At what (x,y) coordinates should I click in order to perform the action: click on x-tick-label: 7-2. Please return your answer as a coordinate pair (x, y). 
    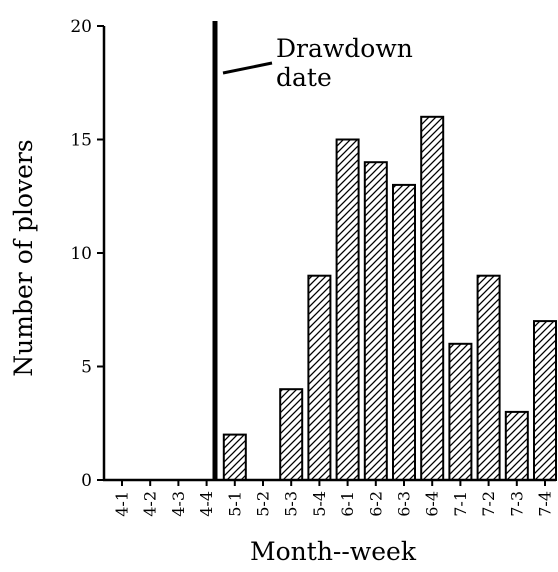
    Looking at the image, I should click on (488, 504).